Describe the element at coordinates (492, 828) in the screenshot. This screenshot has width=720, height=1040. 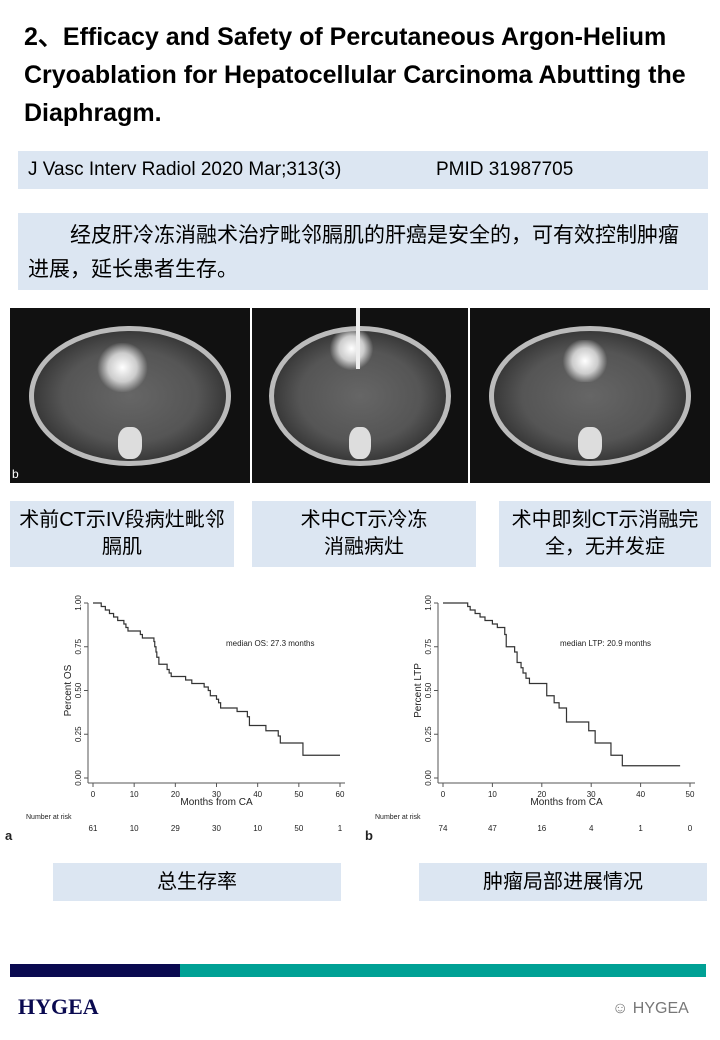
I see `risk-count: 47` at that location.